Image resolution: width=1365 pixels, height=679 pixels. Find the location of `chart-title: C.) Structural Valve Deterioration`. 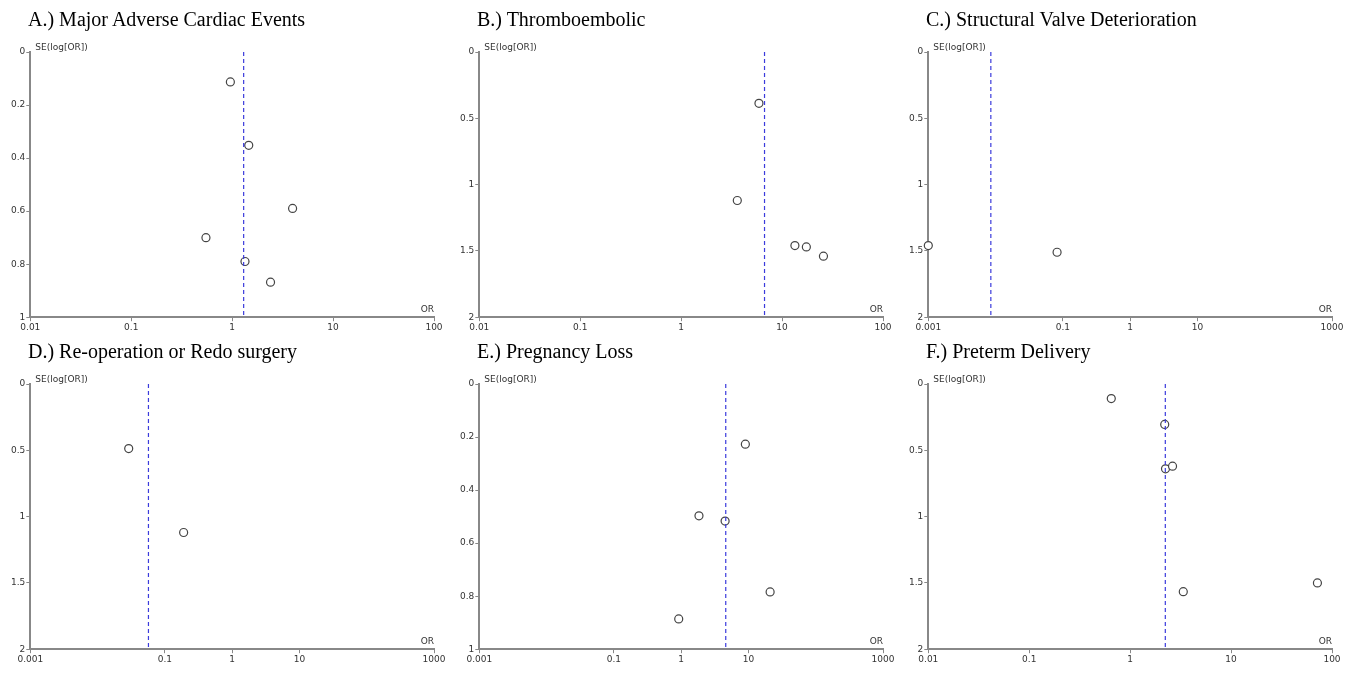

chart-title: C.) Structural Valve Deterioration is located at coordinates (1062, 20).